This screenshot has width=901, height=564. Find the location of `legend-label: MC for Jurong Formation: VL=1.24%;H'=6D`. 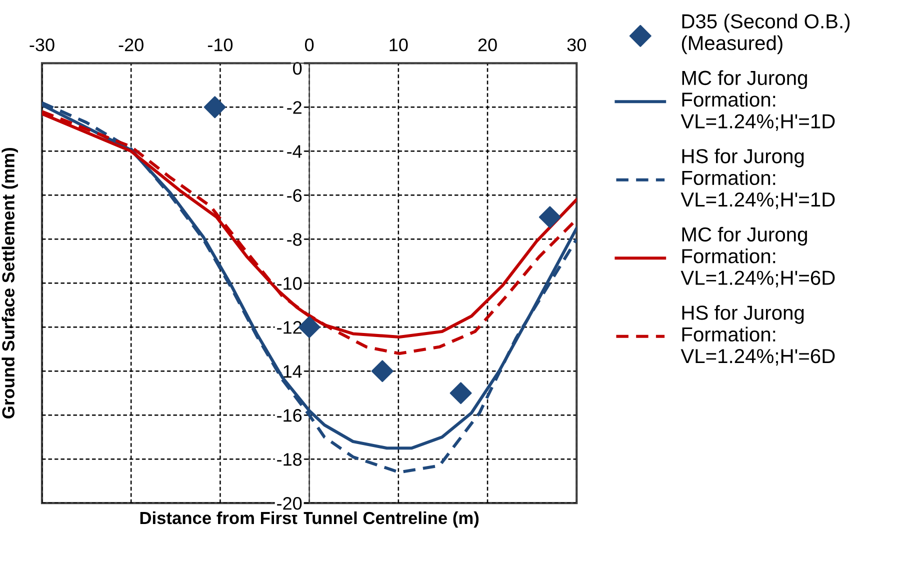

legend-label: MC for Jurong Formation: VL=1.24%;H'=6D is located at coordinates (757, 257).